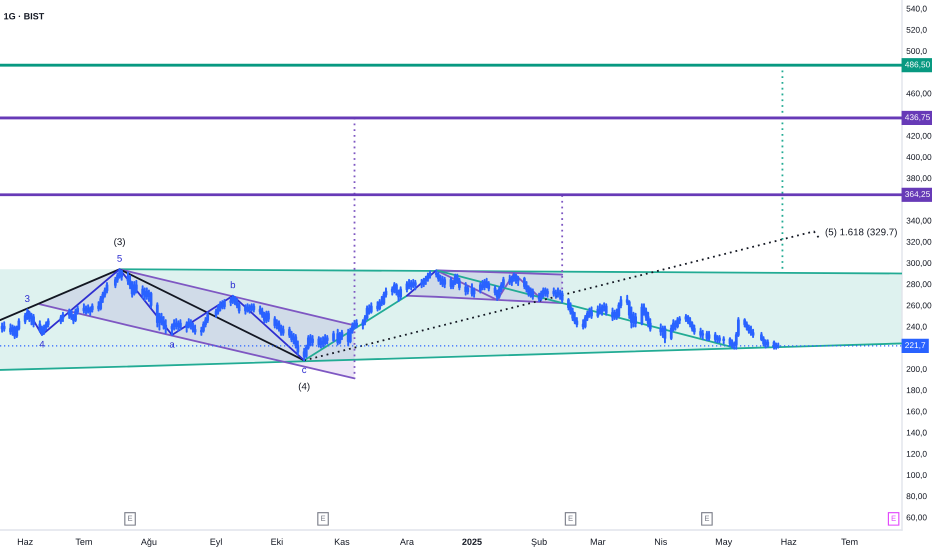 This screenshot has height=550, width=932. Describe the element at coordinates (915, 346) in the screenshot. I see `ref-line-label: 221,7` at that location.